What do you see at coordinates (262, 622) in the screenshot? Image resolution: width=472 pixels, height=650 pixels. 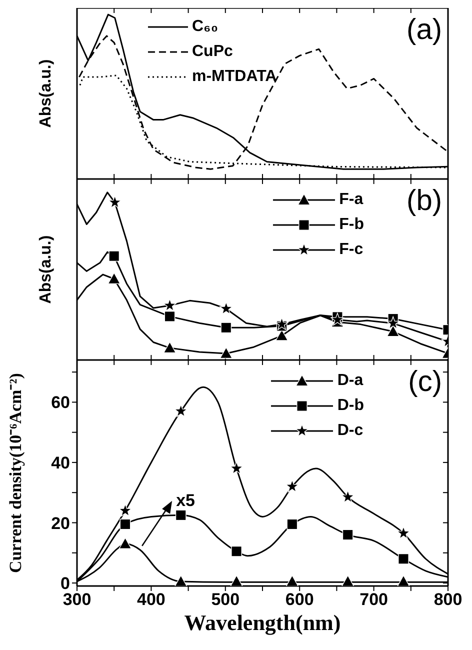 I see `x-axis-title: Wavelength(nm)` at bounding box center [262, 622].